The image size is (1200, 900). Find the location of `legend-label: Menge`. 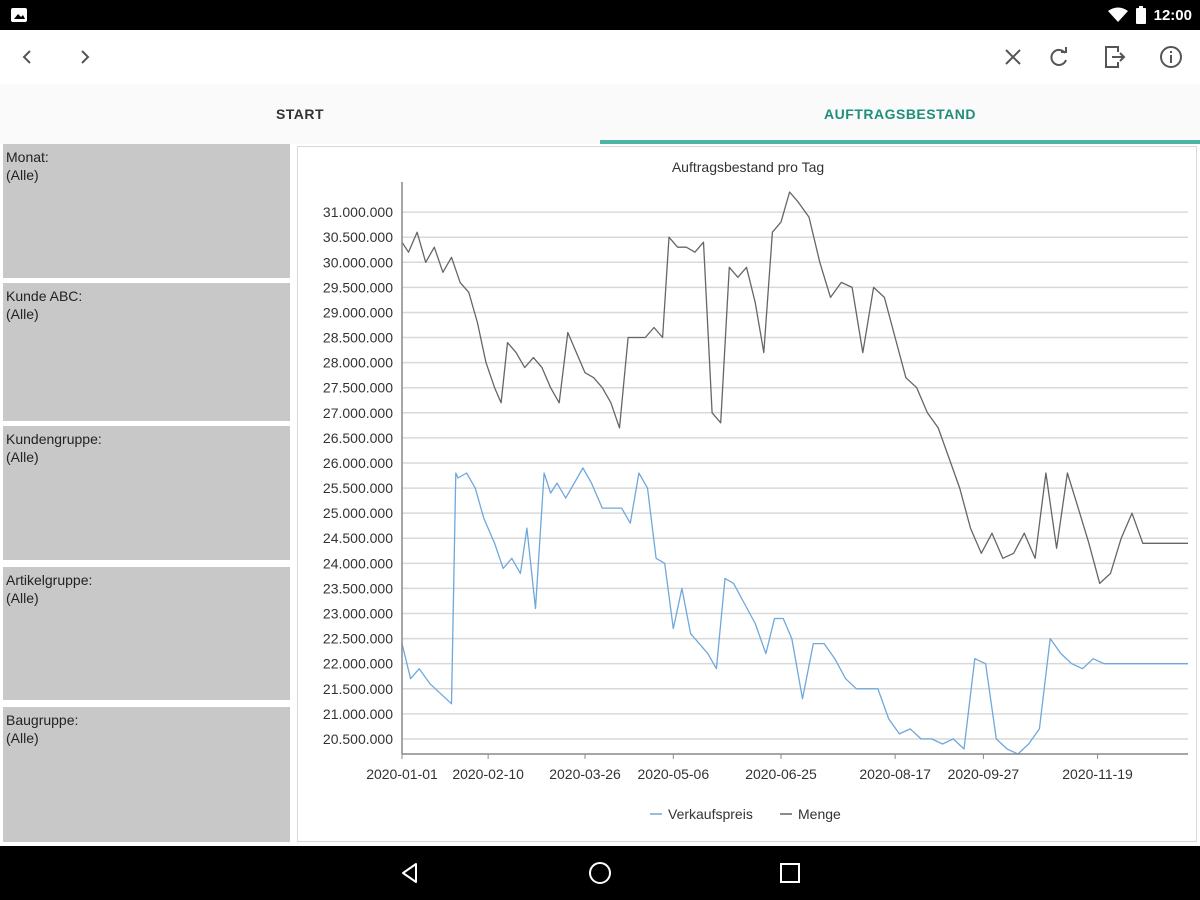

legend-label: Menge is located at coordinates (819, 814).